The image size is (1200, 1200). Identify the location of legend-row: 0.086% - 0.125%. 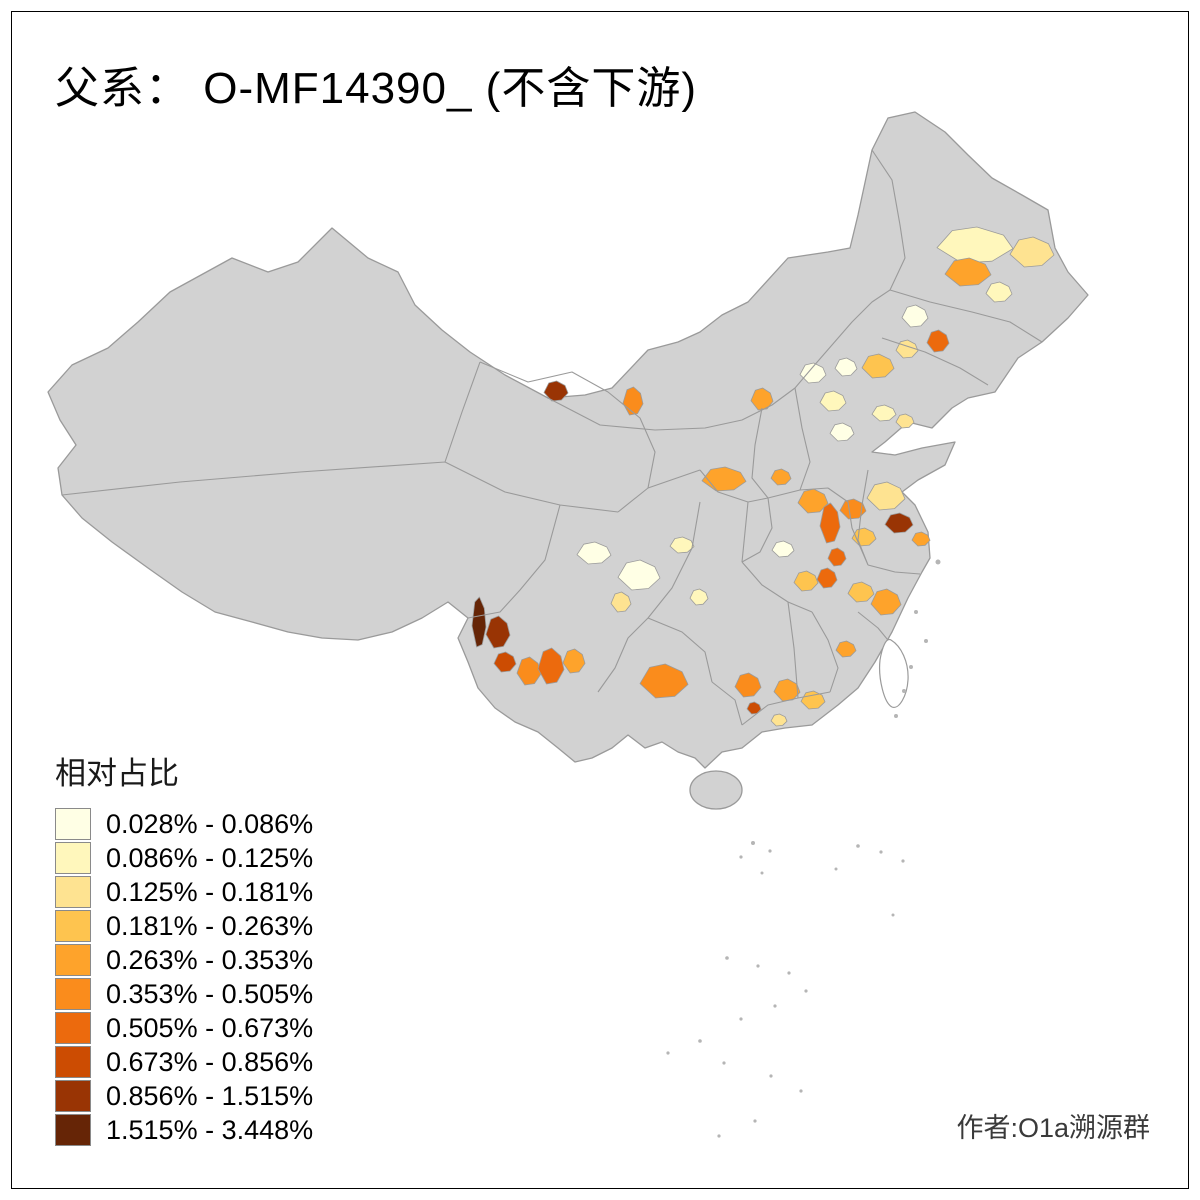
(184, 858).